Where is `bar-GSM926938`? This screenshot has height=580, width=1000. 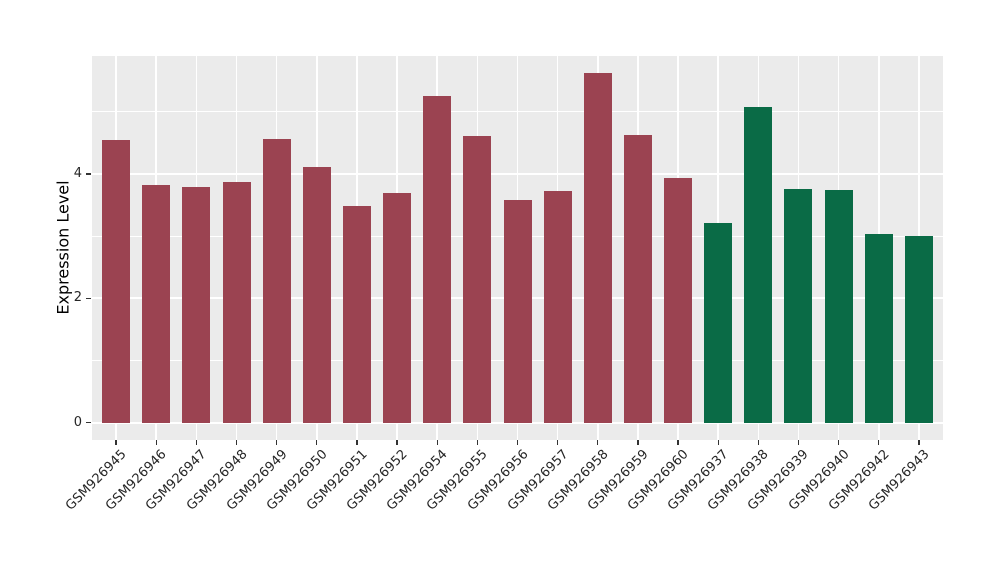 bar-GSM926938 is located at coordinates (758, 264).